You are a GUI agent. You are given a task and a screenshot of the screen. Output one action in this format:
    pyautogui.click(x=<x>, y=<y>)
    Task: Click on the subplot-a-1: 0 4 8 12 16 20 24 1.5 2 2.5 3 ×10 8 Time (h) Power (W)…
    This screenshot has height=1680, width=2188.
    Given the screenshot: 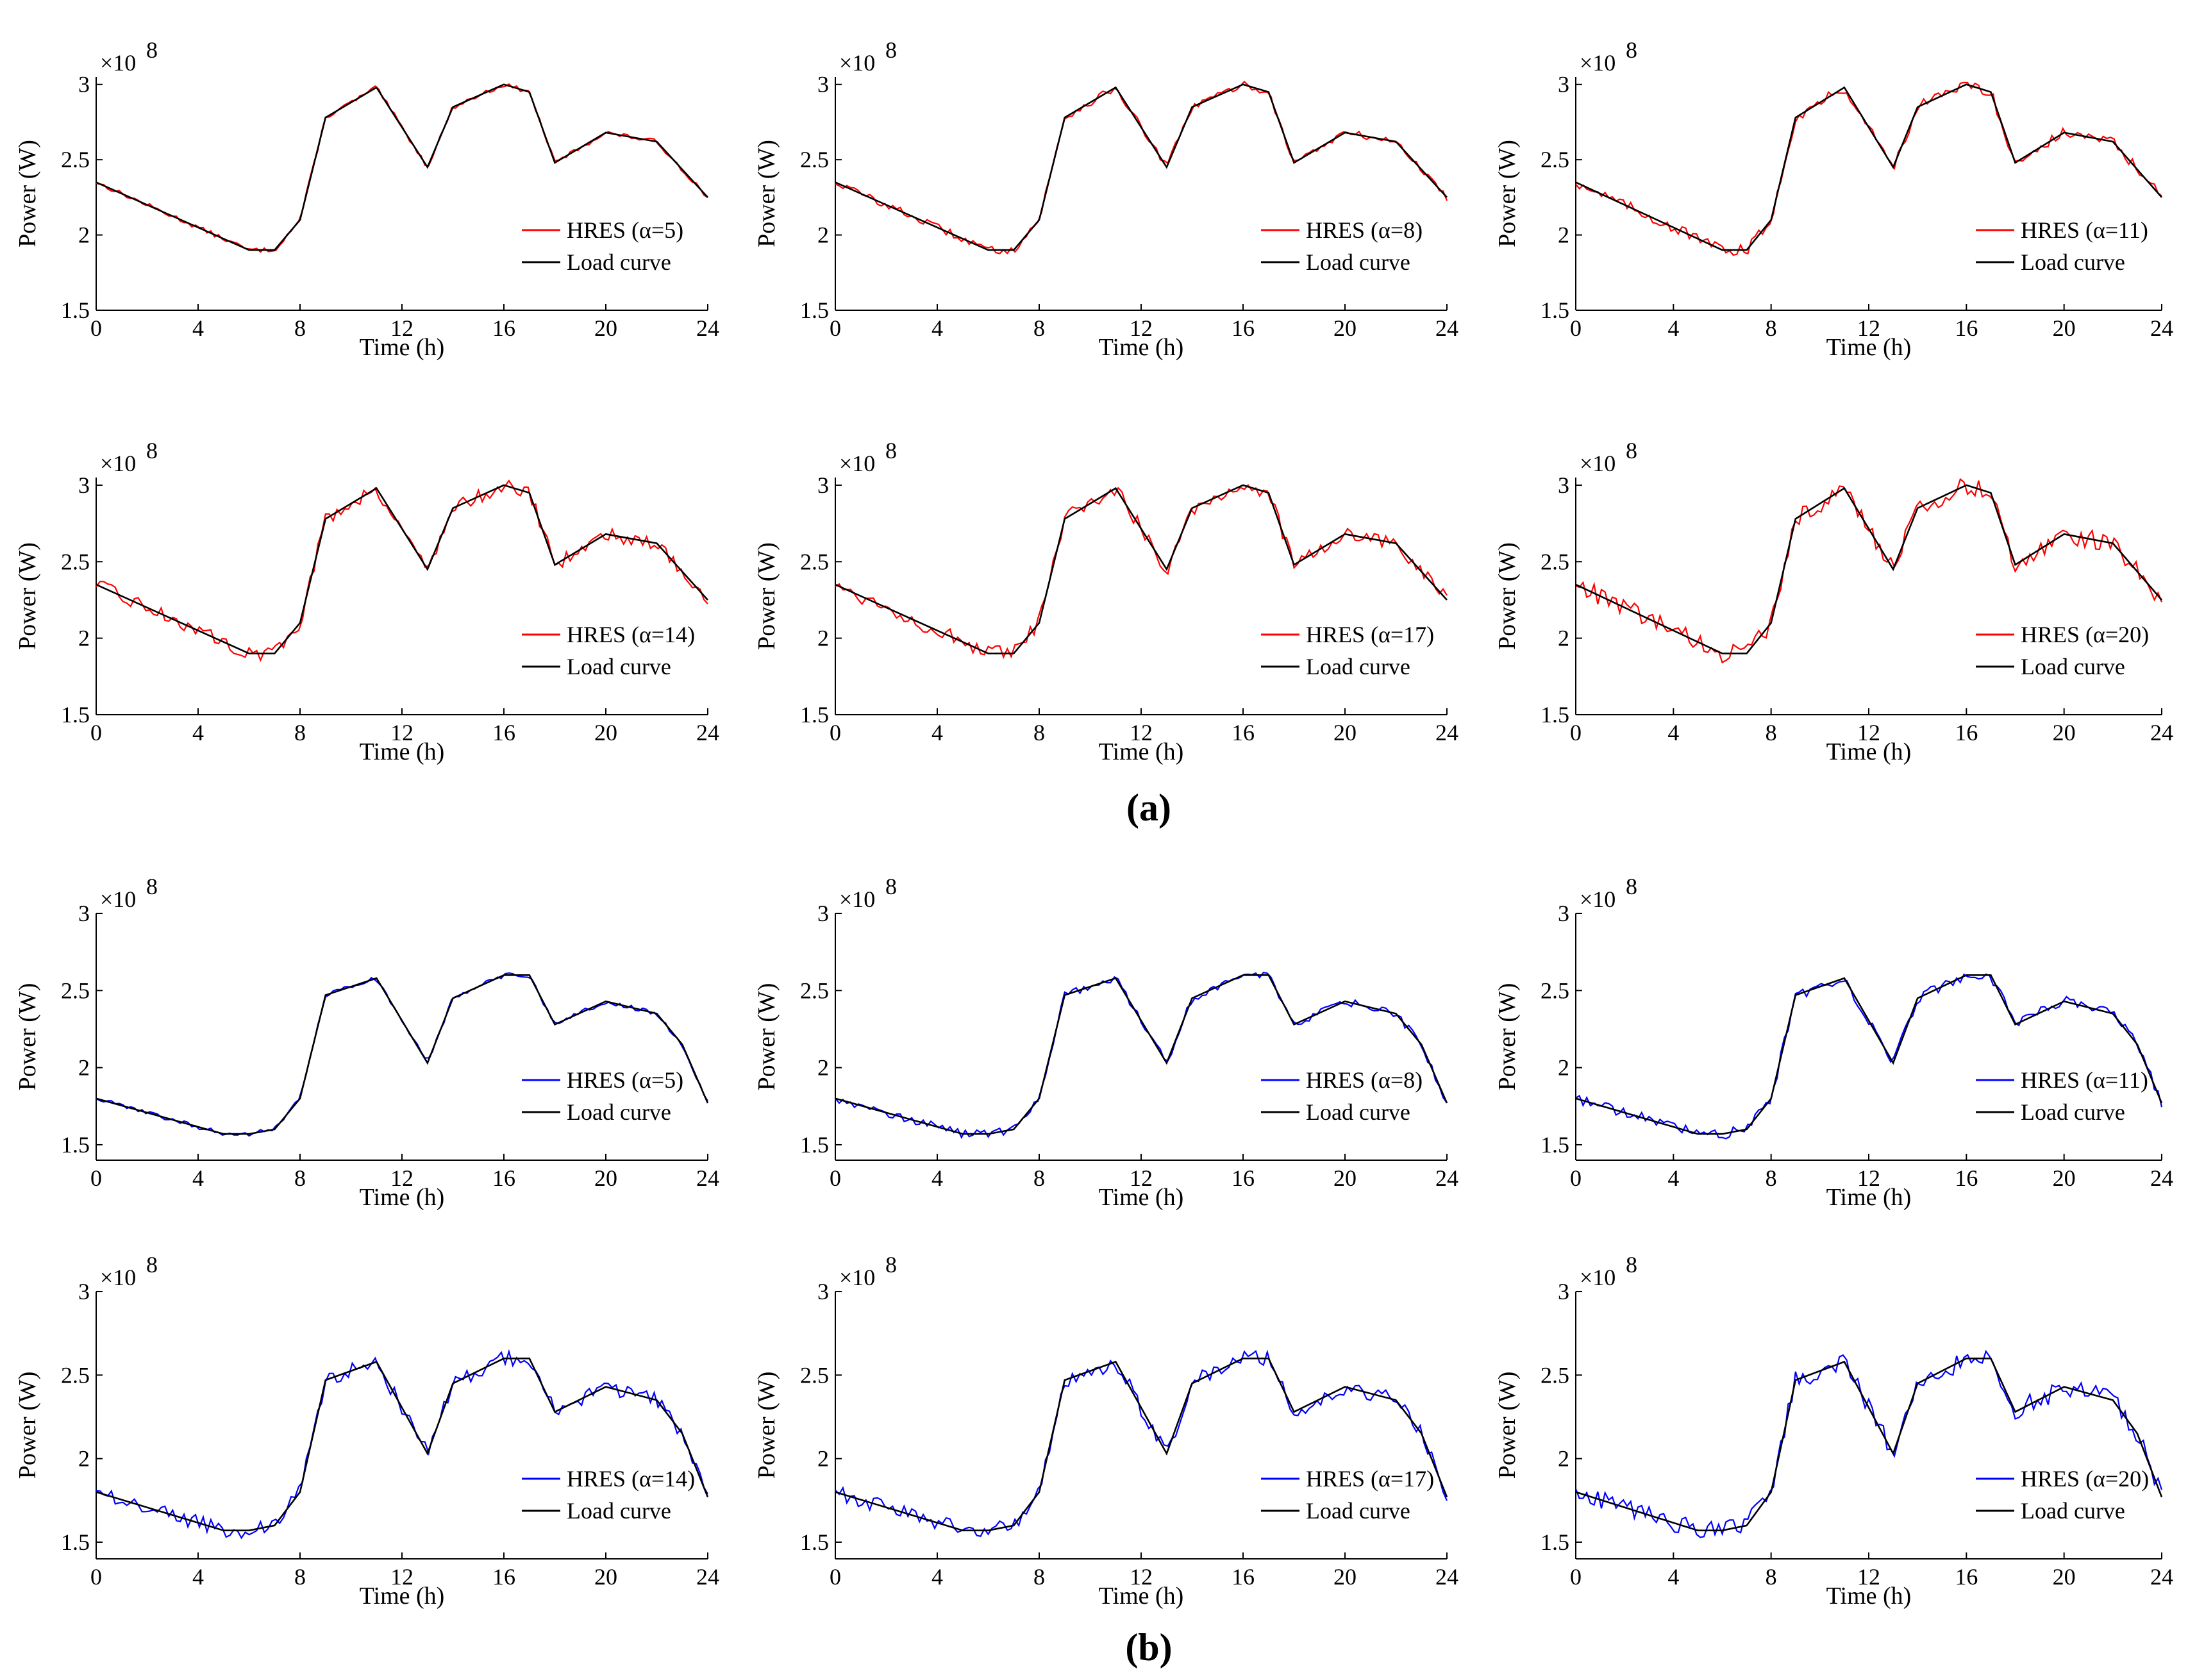 What is the action you would take?
    pyautogui.click(x=366, y=199)
    